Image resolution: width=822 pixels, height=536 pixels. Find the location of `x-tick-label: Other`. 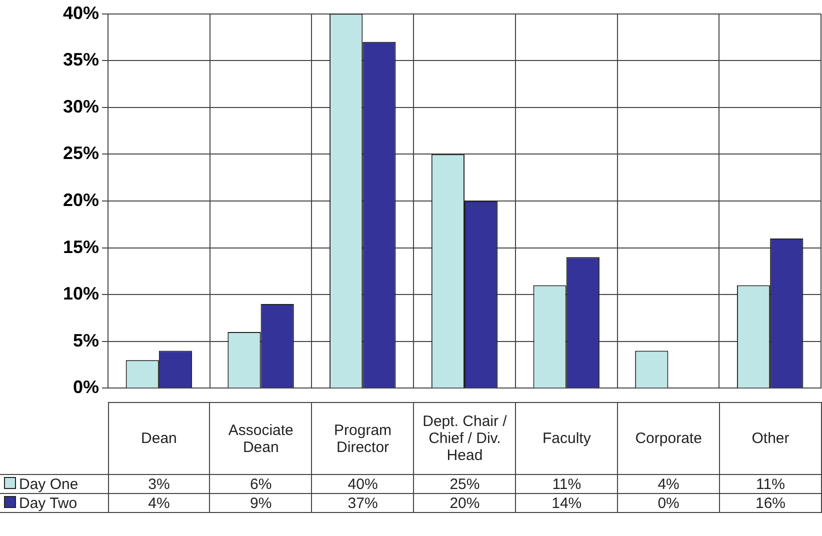

x-tick-label: Other is located at coordinates (771, 438).